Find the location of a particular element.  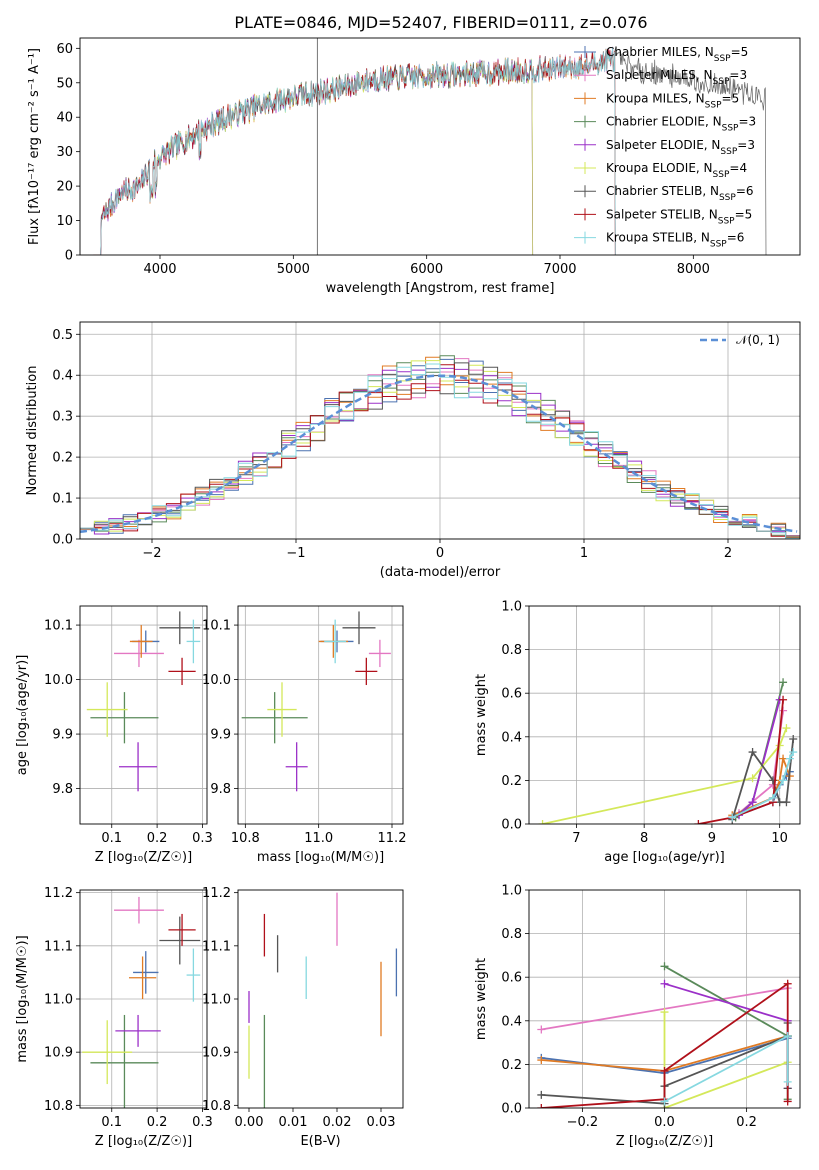

x-tick-label: −0.2 is located at coordinates (583, 1122).